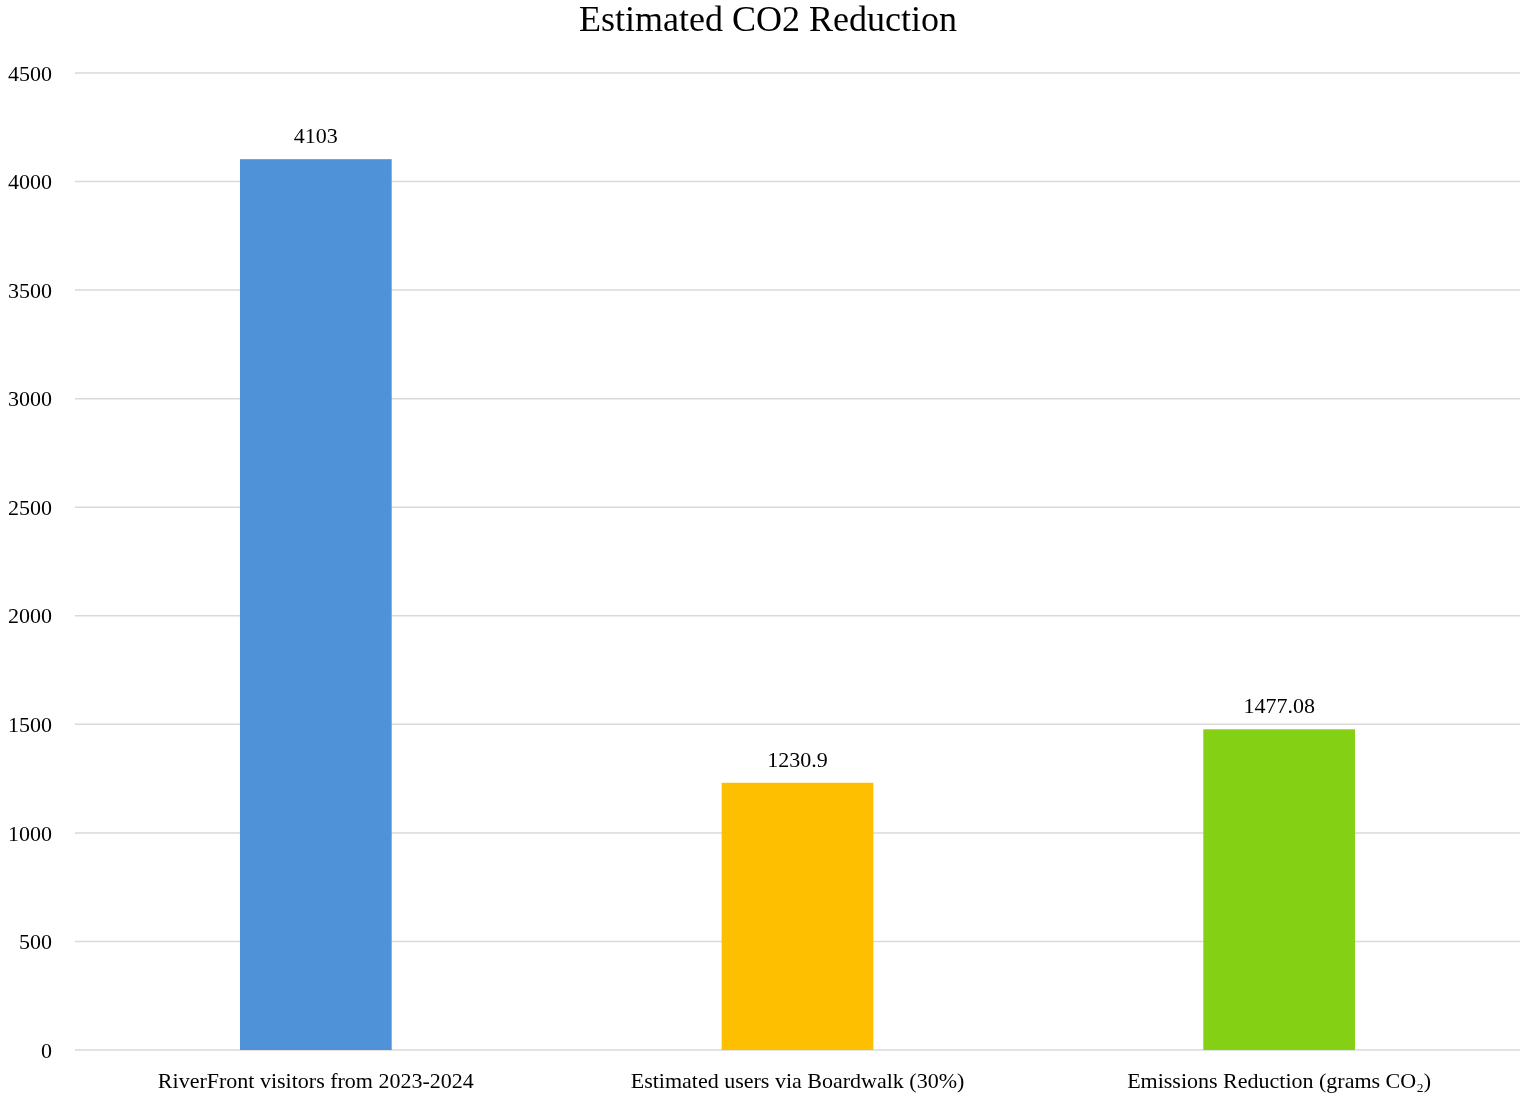 This screenshot has height=1095, width=1520. Describe the element at coordinates (1279, 1080) in the screenshot. I see `x-tick-label: Emissions Reduction (grams CO₂)` at that location.